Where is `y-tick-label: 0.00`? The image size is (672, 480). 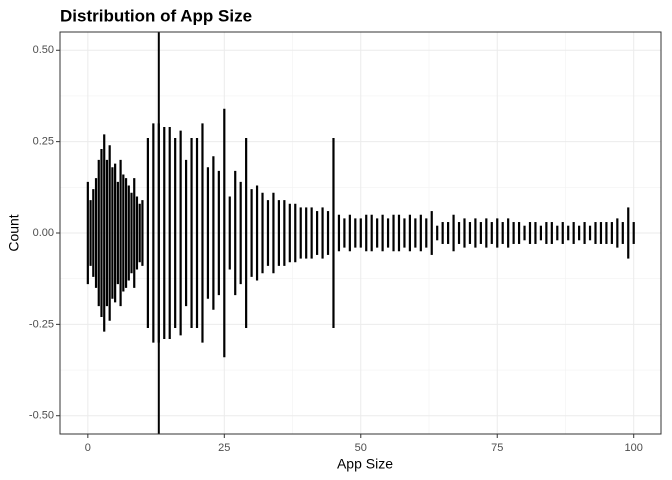 y-tick-label: 0.00 is located at coordinates (43, 233).